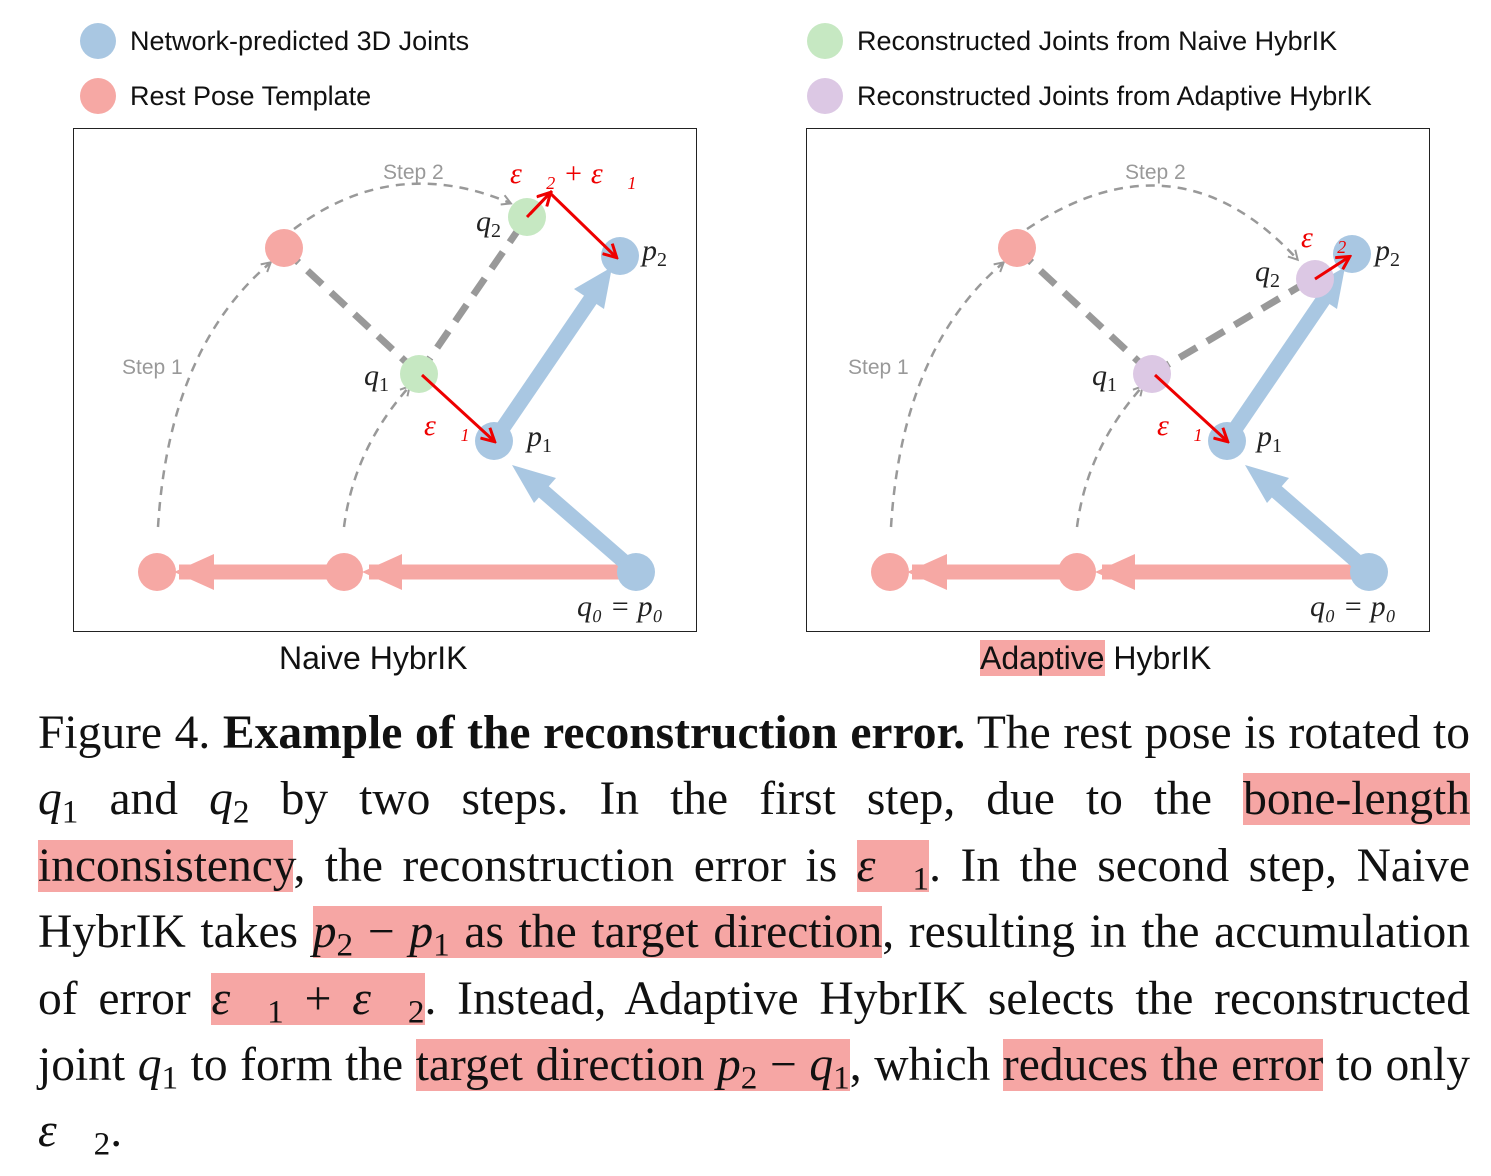  What do you see at coordinates (1042, 658) in the screenshot?
I see `adaptive-highlight: Adaptive` at bounding box center [1042, 658].